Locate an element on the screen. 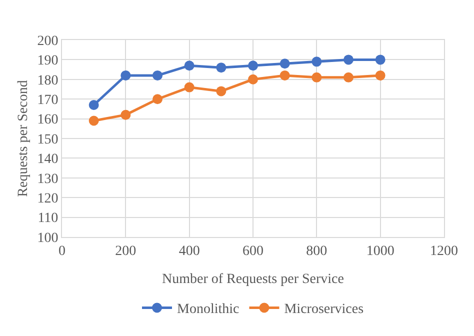  x-tick-label: 400 is located at coordinates (189, 251).